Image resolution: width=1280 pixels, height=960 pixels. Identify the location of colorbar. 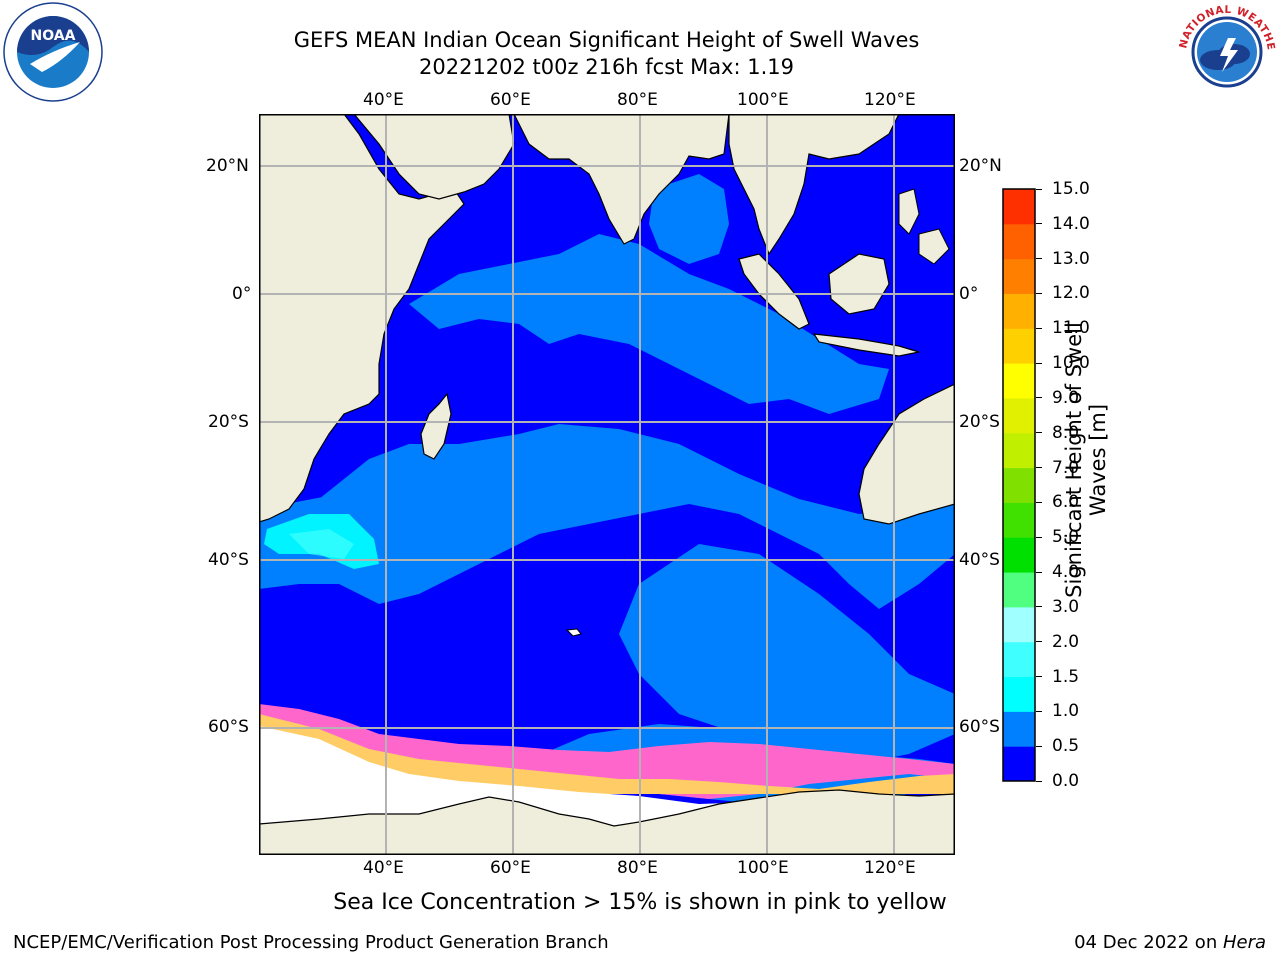
(1019, 485).